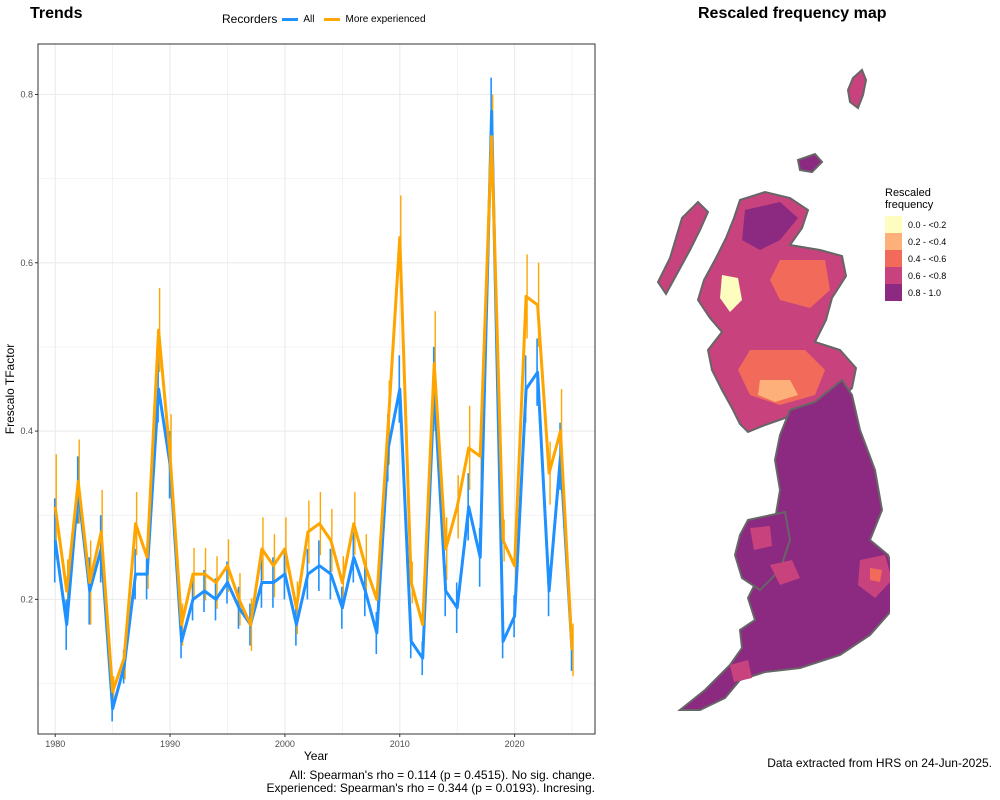  What do you see at coordinates (927, 241) in the screenshot?
I see `map-legend-label: 0.2 - <0.4` at bounding box center [927, 241].